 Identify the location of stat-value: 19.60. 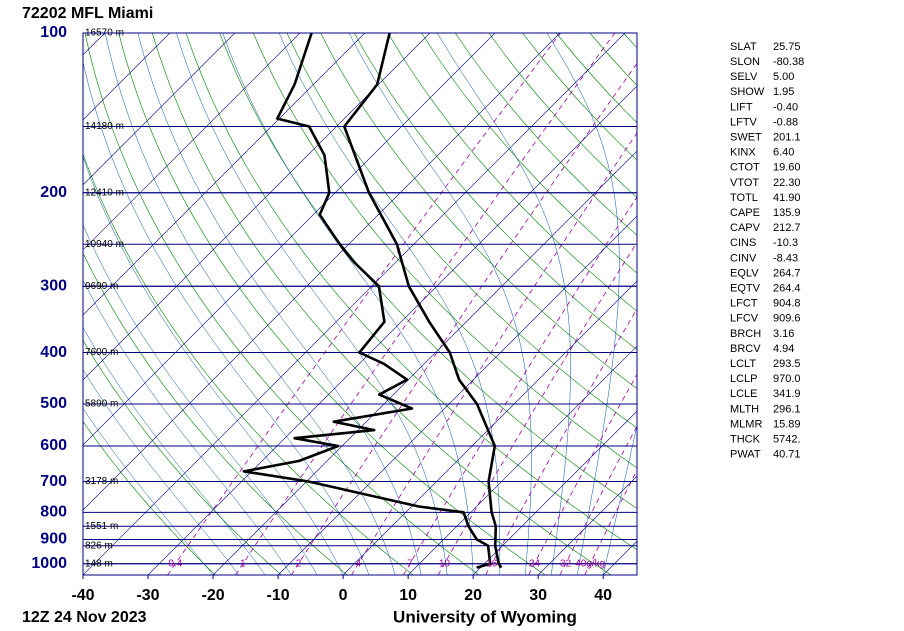
(787, 168).